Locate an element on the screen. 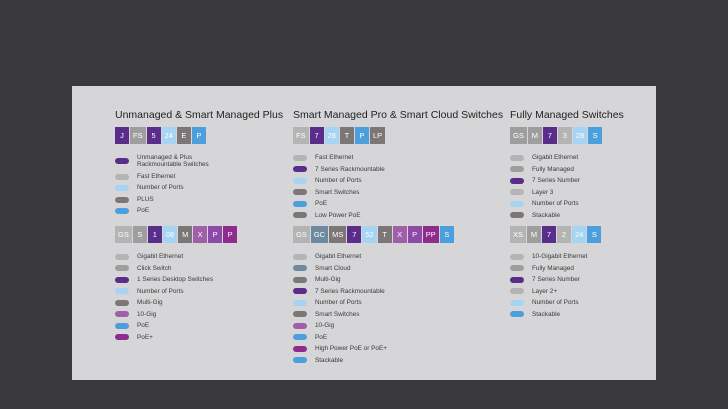 This screenshot has height=409, width=728. legend-label: 1 Series Desktop Switches is located at coordinates (175, 280).